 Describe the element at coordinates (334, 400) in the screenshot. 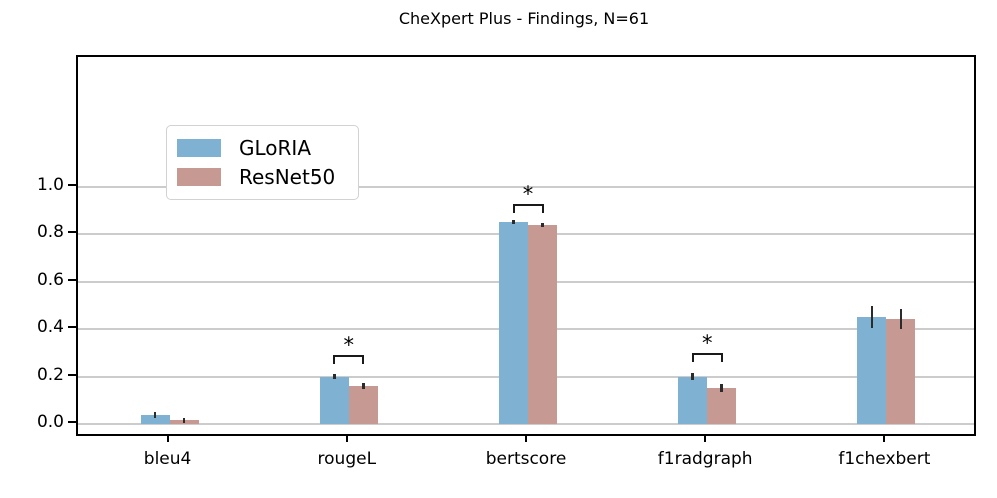

I see `bar-gloria-rougeL` at that location.